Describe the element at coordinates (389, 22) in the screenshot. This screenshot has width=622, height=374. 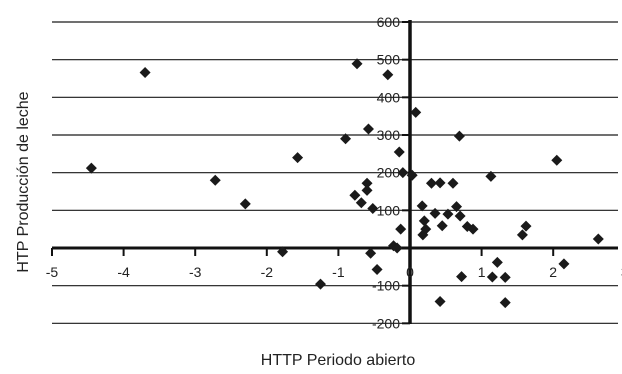
I see `y-tick-label: 600` at that location.